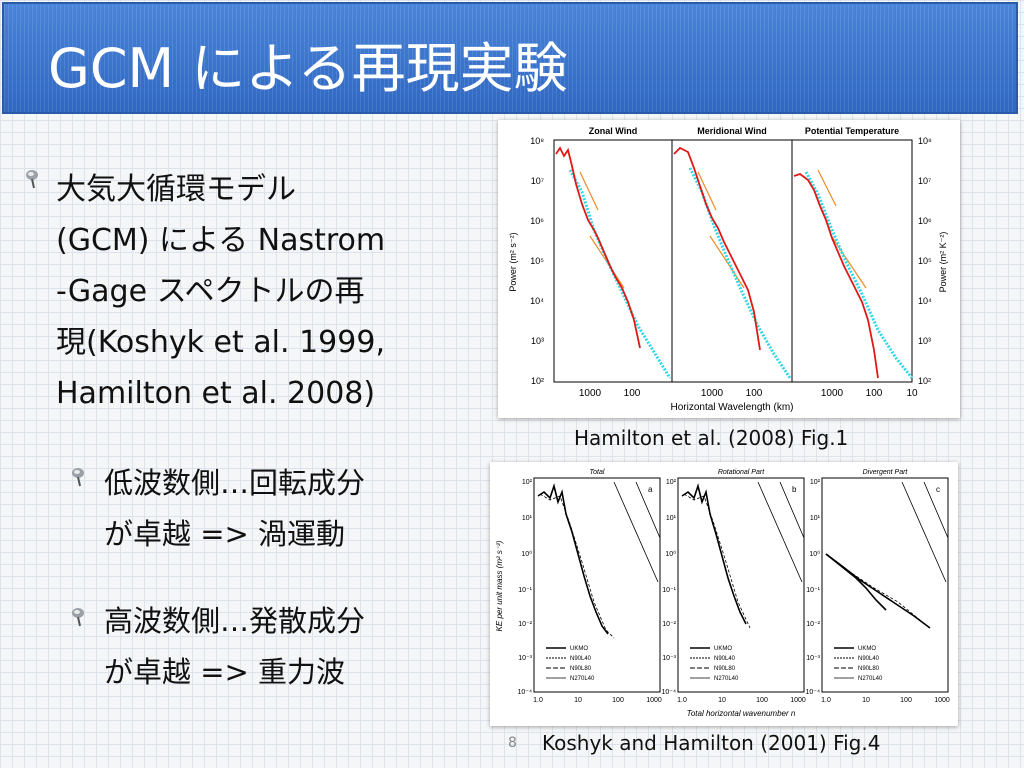  I want to click on bullet-sub-1: 低波数側…回転成分 が卓越 => 渦運動, so click(235, 508).